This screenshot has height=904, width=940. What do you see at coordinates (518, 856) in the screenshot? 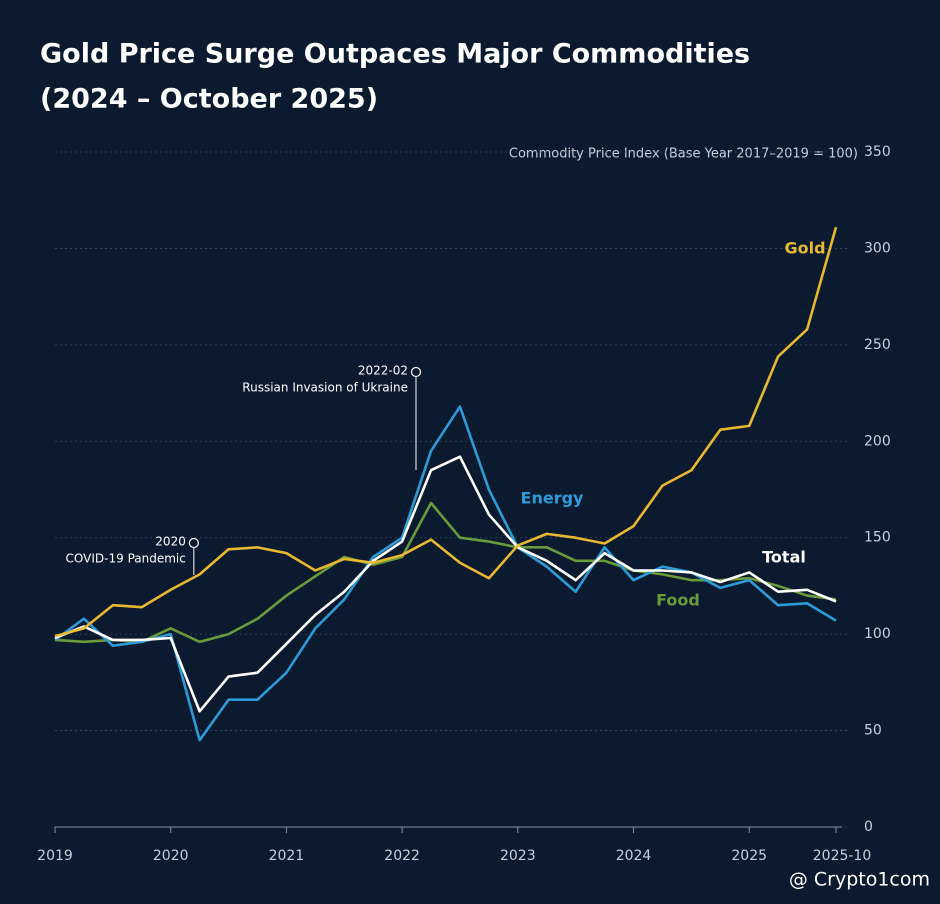
I see `x-tick-label: 2023` at bounding box center [518, 856].